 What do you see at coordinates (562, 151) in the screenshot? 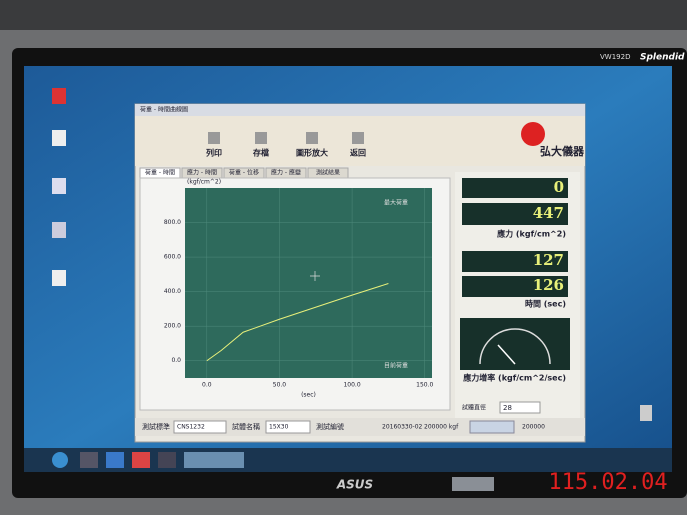
I see `company-name: 弘大儀器` at bounding box center [562, 151].